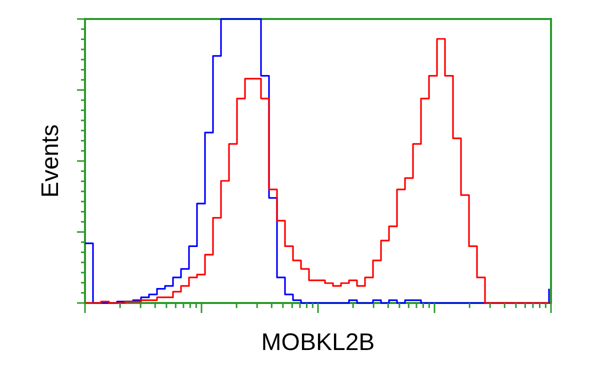  What do you see at coordinates (318, 342) in the screenshot?
I see `x-axis-title: MOBKL2B` at bounding box center [318, 342].